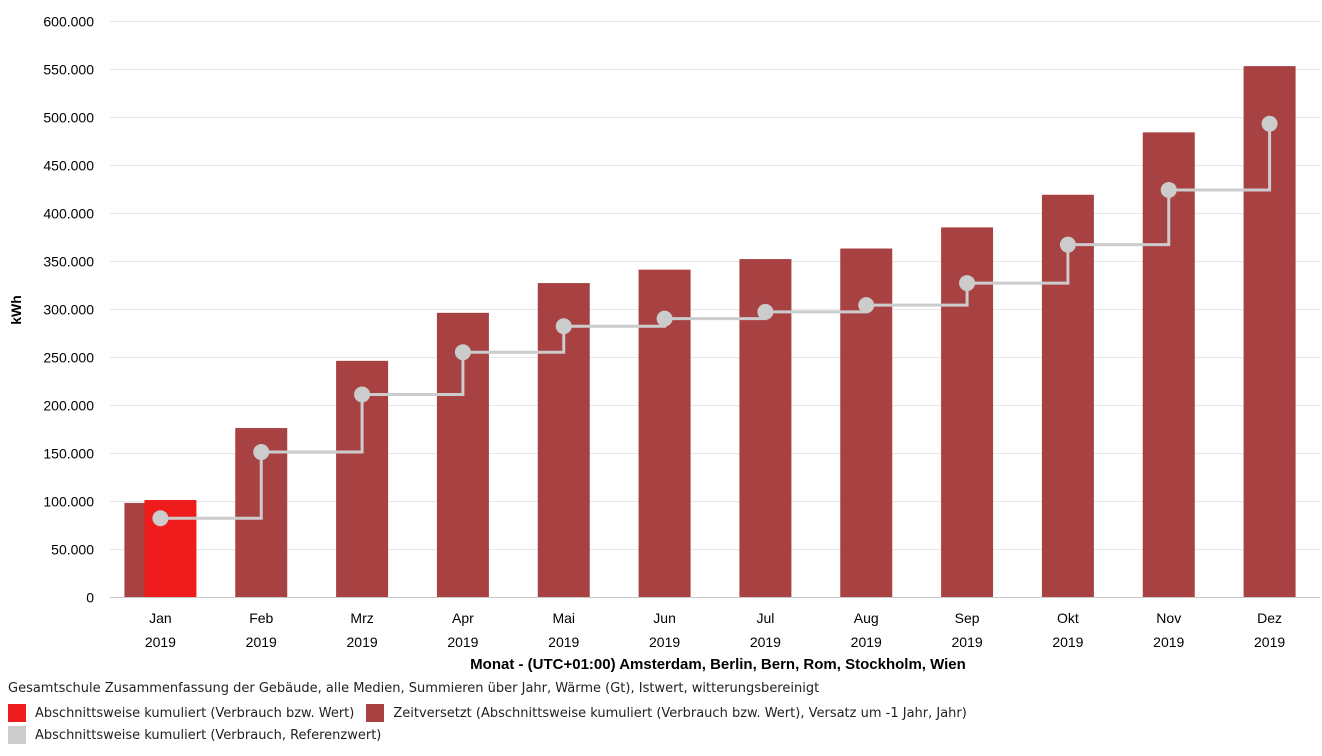 The width and height of the screenshot is (1322, 756). Describe the element at coordinates (68, 502) in the screenshot. I see `y-tick-label: 100.000` at that location.